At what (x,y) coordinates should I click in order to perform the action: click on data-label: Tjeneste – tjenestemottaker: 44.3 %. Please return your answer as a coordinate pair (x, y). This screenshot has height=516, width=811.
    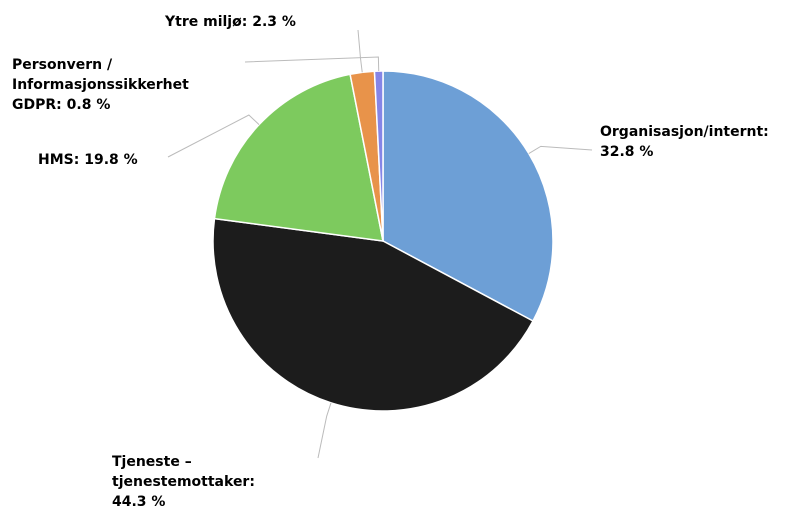
    Looking at the image, I should click on (192, 482).